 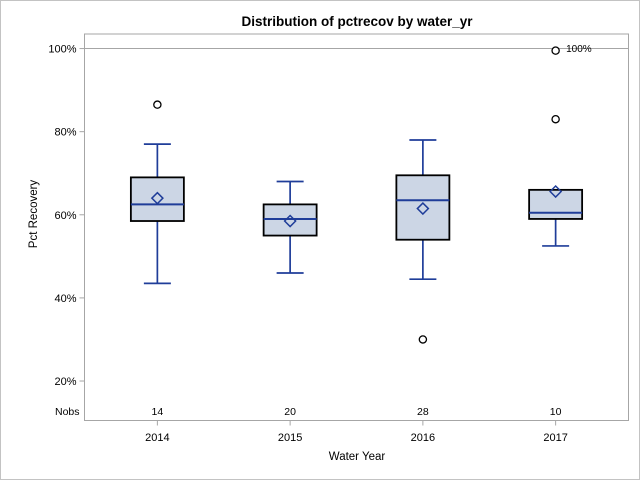 I want to click on x-tick-label: 2016, so click(x=423, y=438).